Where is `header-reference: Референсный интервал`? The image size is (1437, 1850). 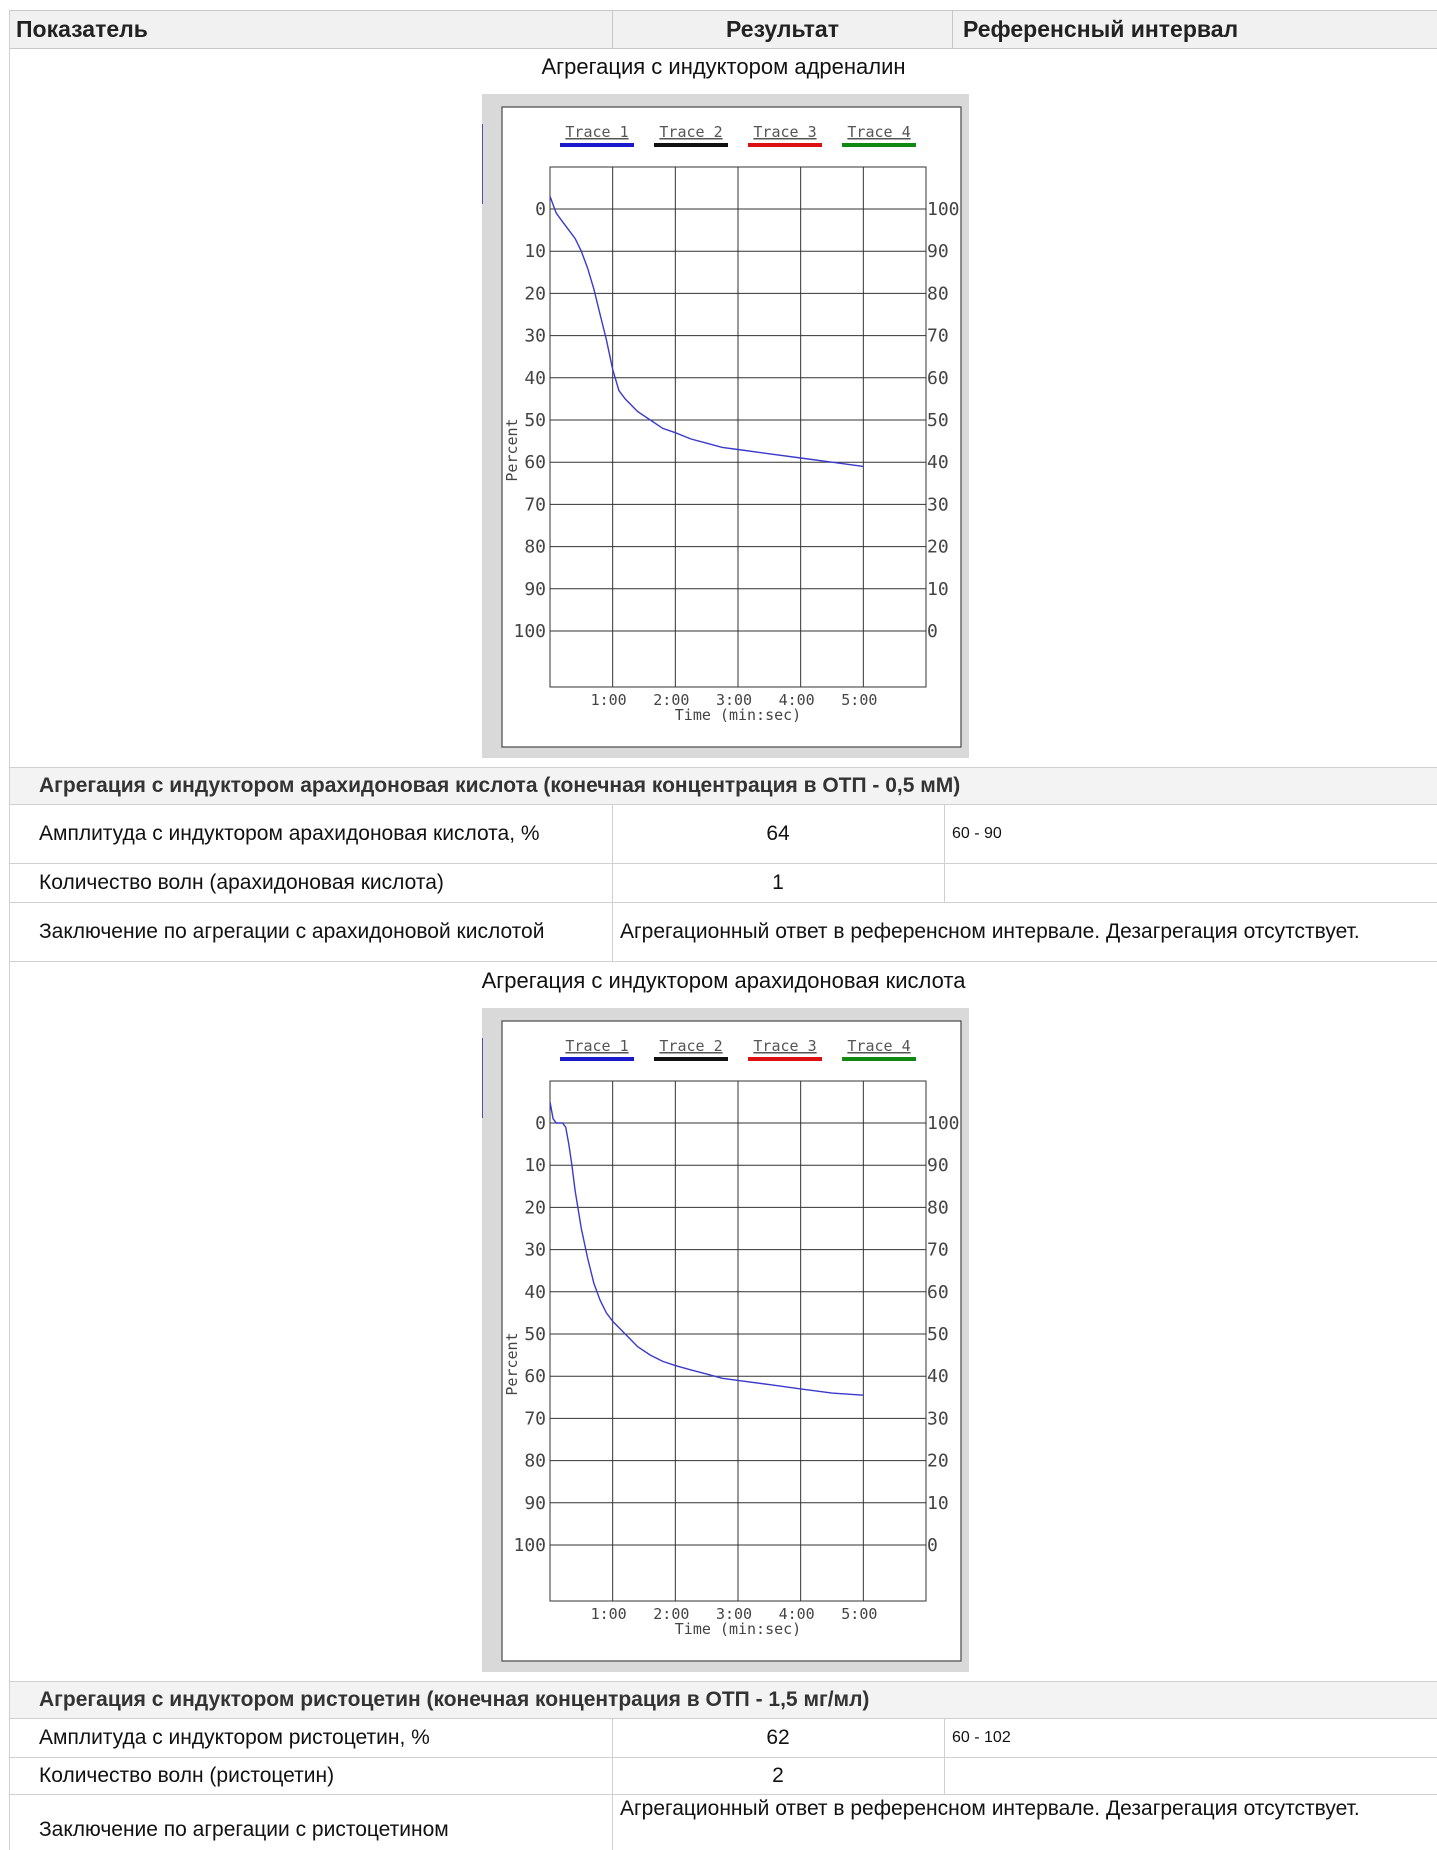
header-reference: Референсный интервал is located at coordinates (1194, 29).